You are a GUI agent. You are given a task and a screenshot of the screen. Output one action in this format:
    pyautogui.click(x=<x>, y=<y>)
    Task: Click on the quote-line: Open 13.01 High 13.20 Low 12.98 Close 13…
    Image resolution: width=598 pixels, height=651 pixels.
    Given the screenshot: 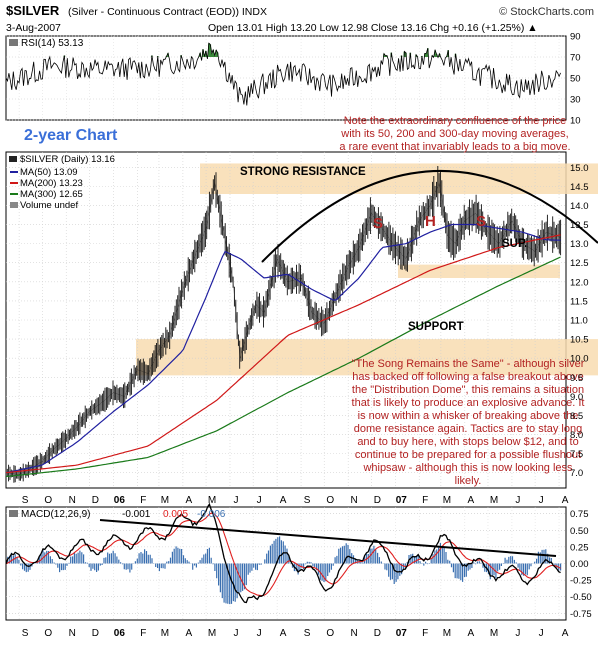 What is the action you would take?
    pyautogui.click(x=373, y=28)
    